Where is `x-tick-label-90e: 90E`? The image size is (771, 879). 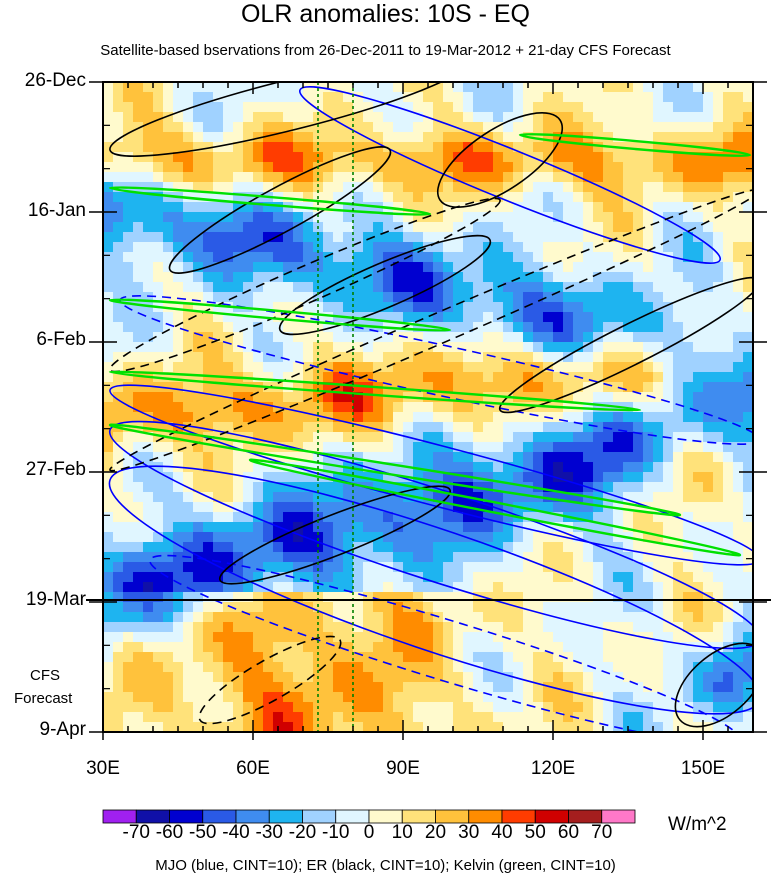
x-tick-label-90e: 90E is located at coordinates (403, 768).